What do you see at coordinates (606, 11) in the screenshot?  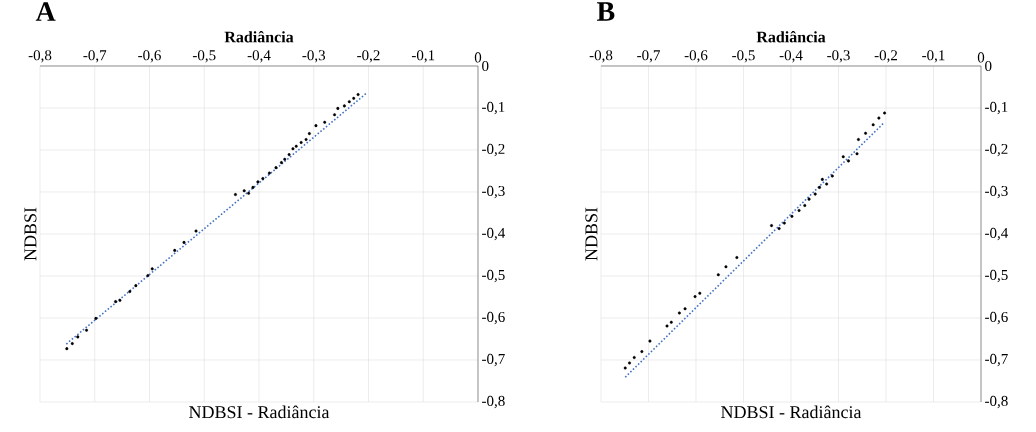 I see `text: B` at bounding box center [606, 11].